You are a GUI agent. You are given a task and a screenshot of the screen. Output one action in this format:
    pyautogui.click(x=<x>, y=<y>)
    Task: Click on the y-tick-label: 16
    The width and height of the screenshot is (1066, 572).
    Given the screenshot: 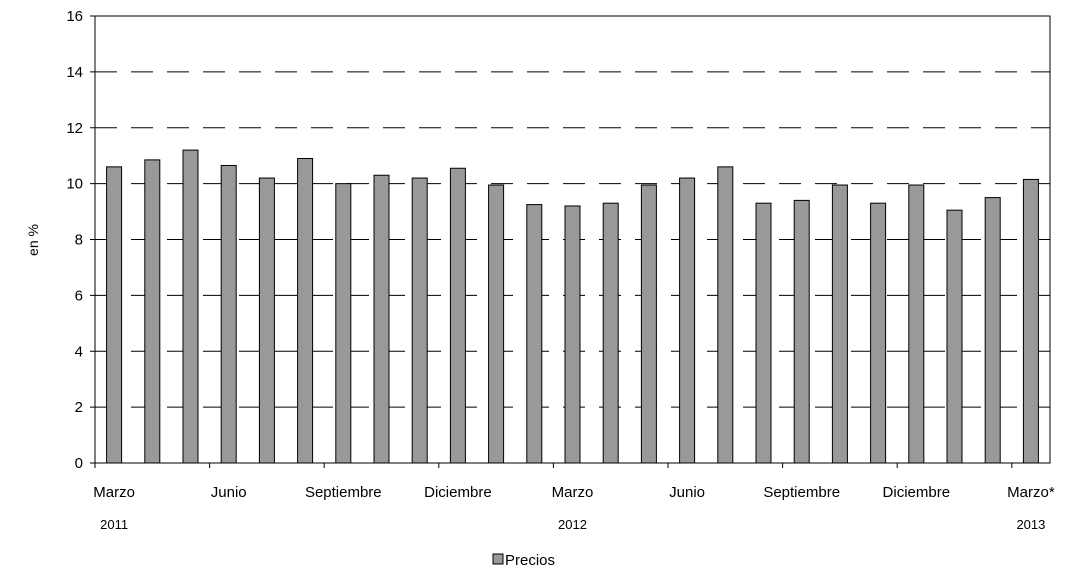 What is the action you would take?
    pyautogui.click(x=74, y=16)
    